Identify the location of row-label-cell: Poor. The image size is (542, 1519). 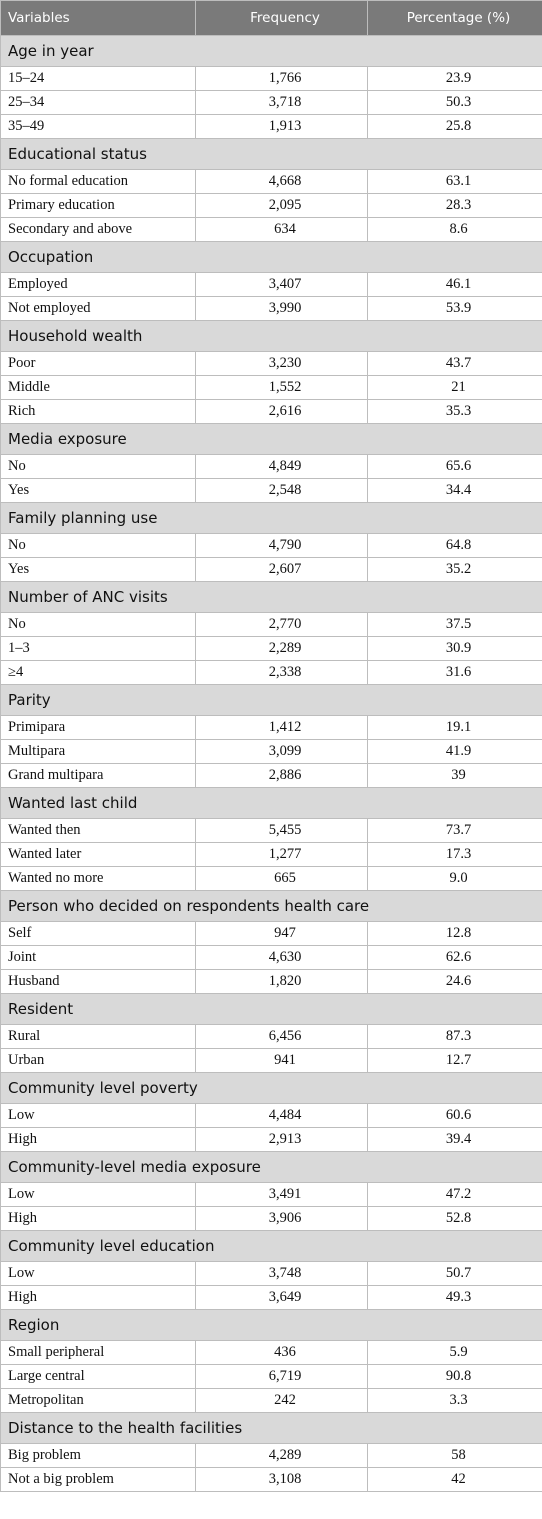
(98, 363).